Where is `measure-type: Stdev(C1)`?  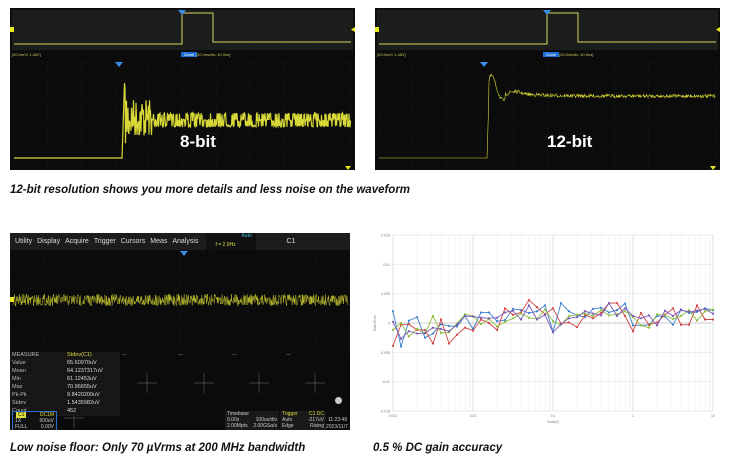
measure-type: Stdev(C1) is located at coordinates (79, 355).